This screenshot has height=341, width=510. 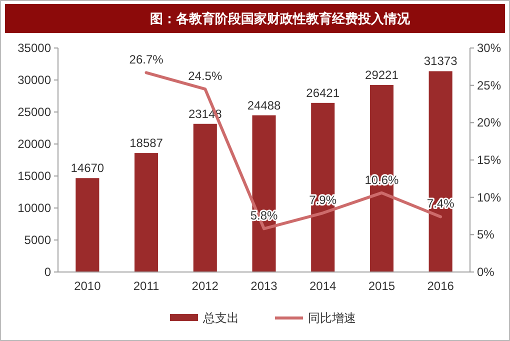 I want to click on chart-title: 图：各教育阶段国家财政性教育经费投入情况, so click(x=280, y=18).